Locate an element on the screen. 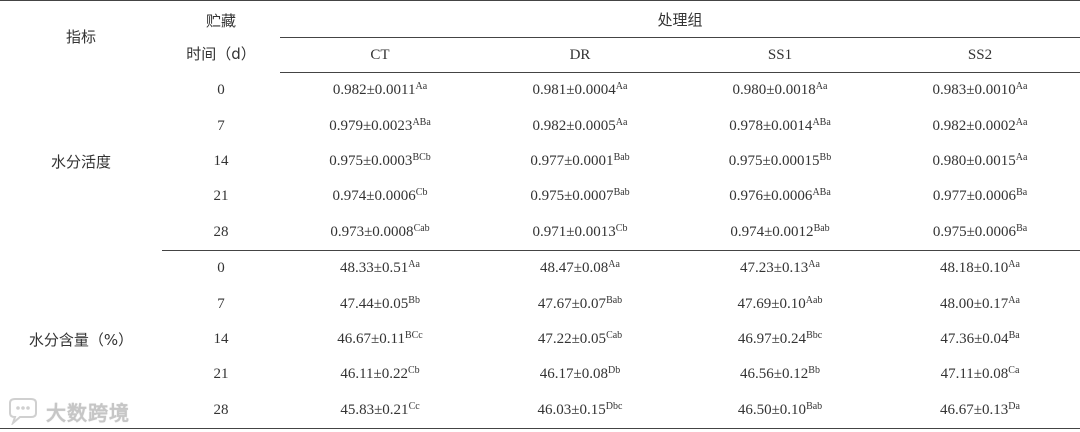 The height and width of the screenshot is (432, 1080). watermark: 大数跨境 is located at coordinates (76, 411).